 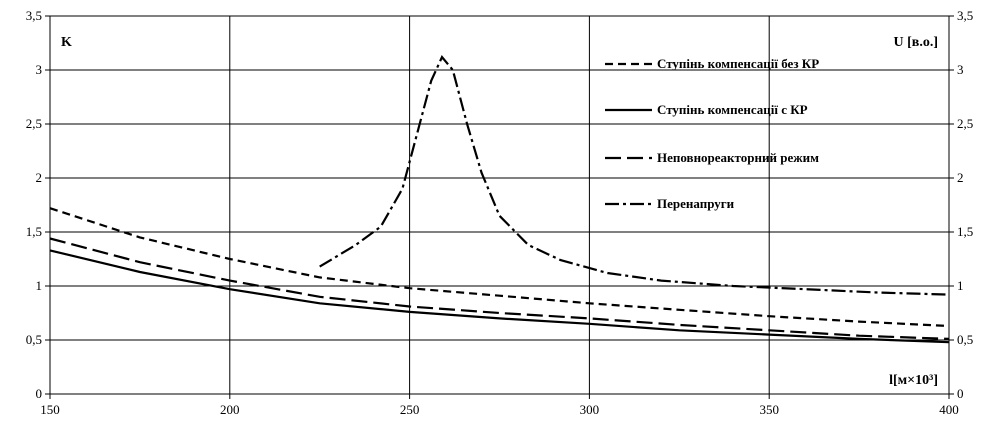 I want to click on y-tick-label-left: 2,5, so click(x=34, y=123).